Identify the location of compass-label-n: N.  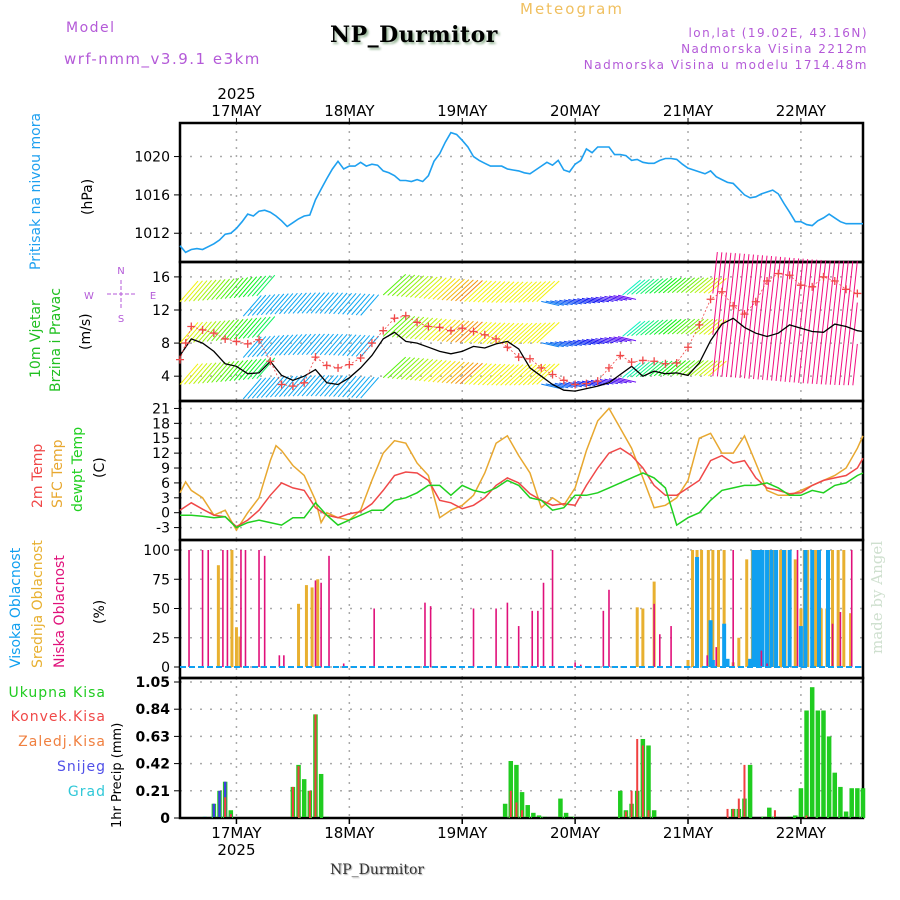
(120, 271).